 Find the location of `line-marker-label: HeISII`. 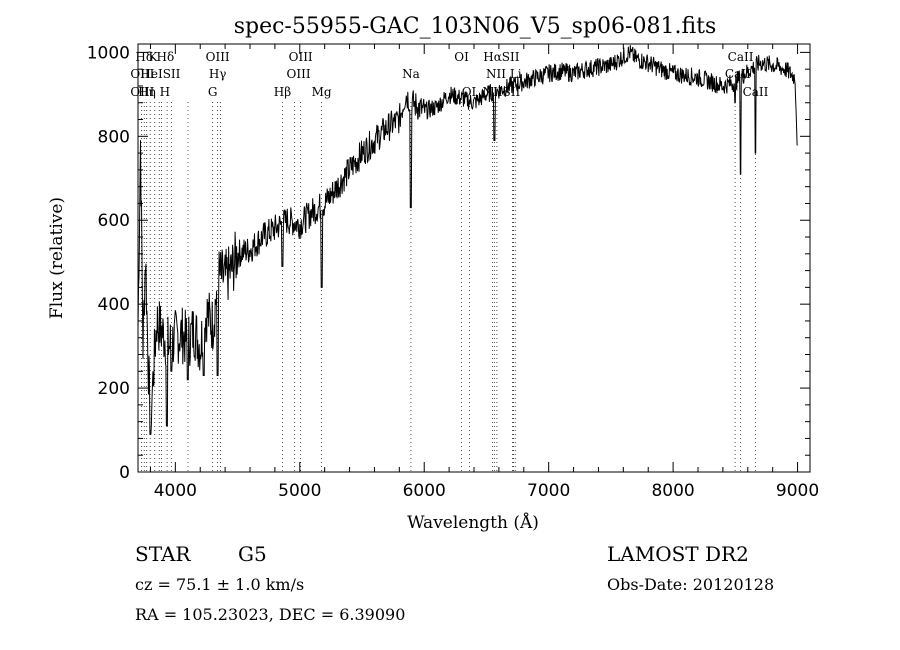

line-marker-label: HeISII is located at coordinates (160, 74).